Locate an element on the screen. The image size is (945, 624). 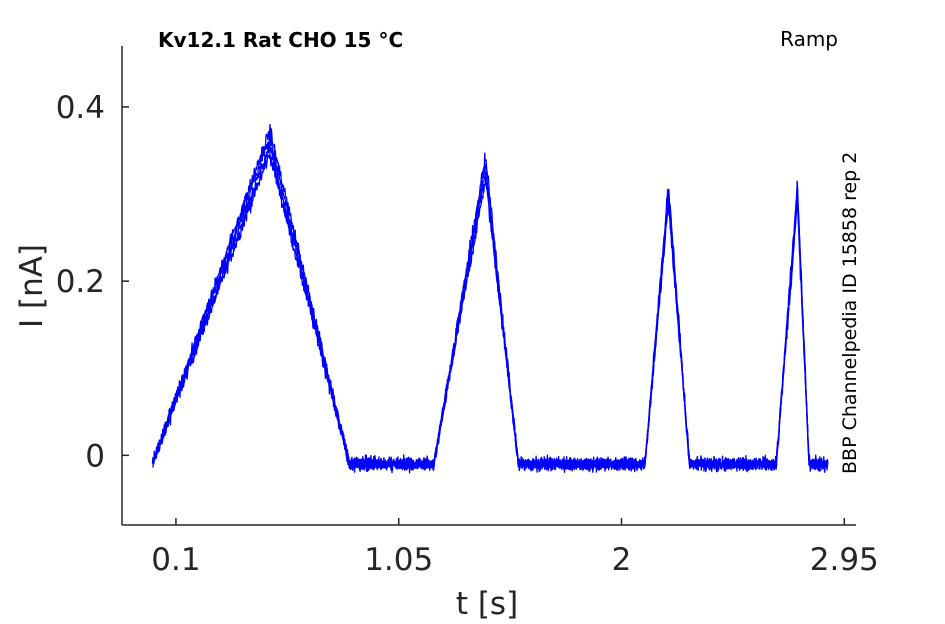
x-tick-label: 1.05 is located at coordinates (398, 560).